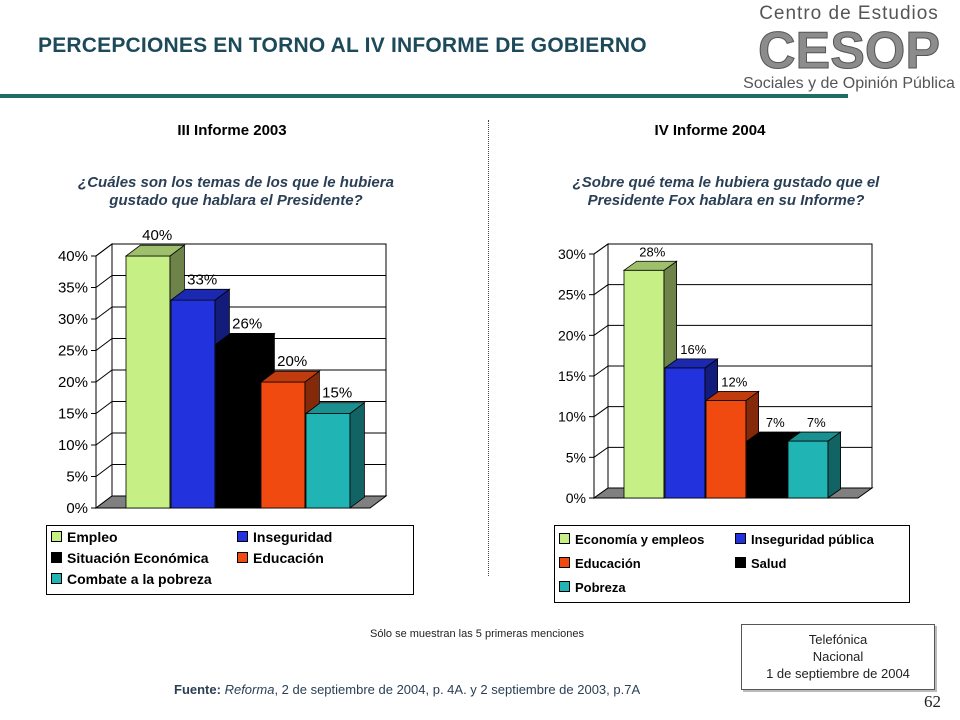 This screenshot has width=960, height=720. I want to click on legend-item-inseguridad-publica: Inseguridad pública, so click(804, 539).